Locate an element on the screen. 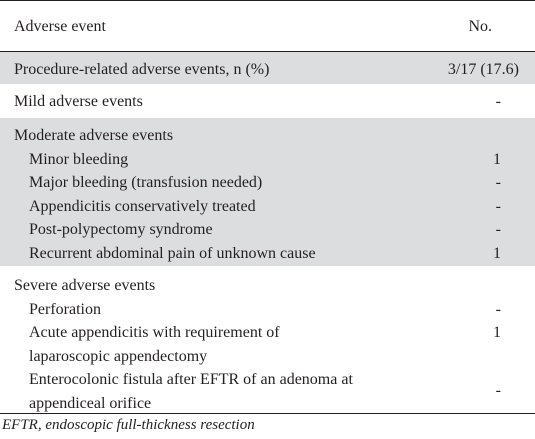  moderate-label: Moderate adverse events is located at coordinates (94, 135).